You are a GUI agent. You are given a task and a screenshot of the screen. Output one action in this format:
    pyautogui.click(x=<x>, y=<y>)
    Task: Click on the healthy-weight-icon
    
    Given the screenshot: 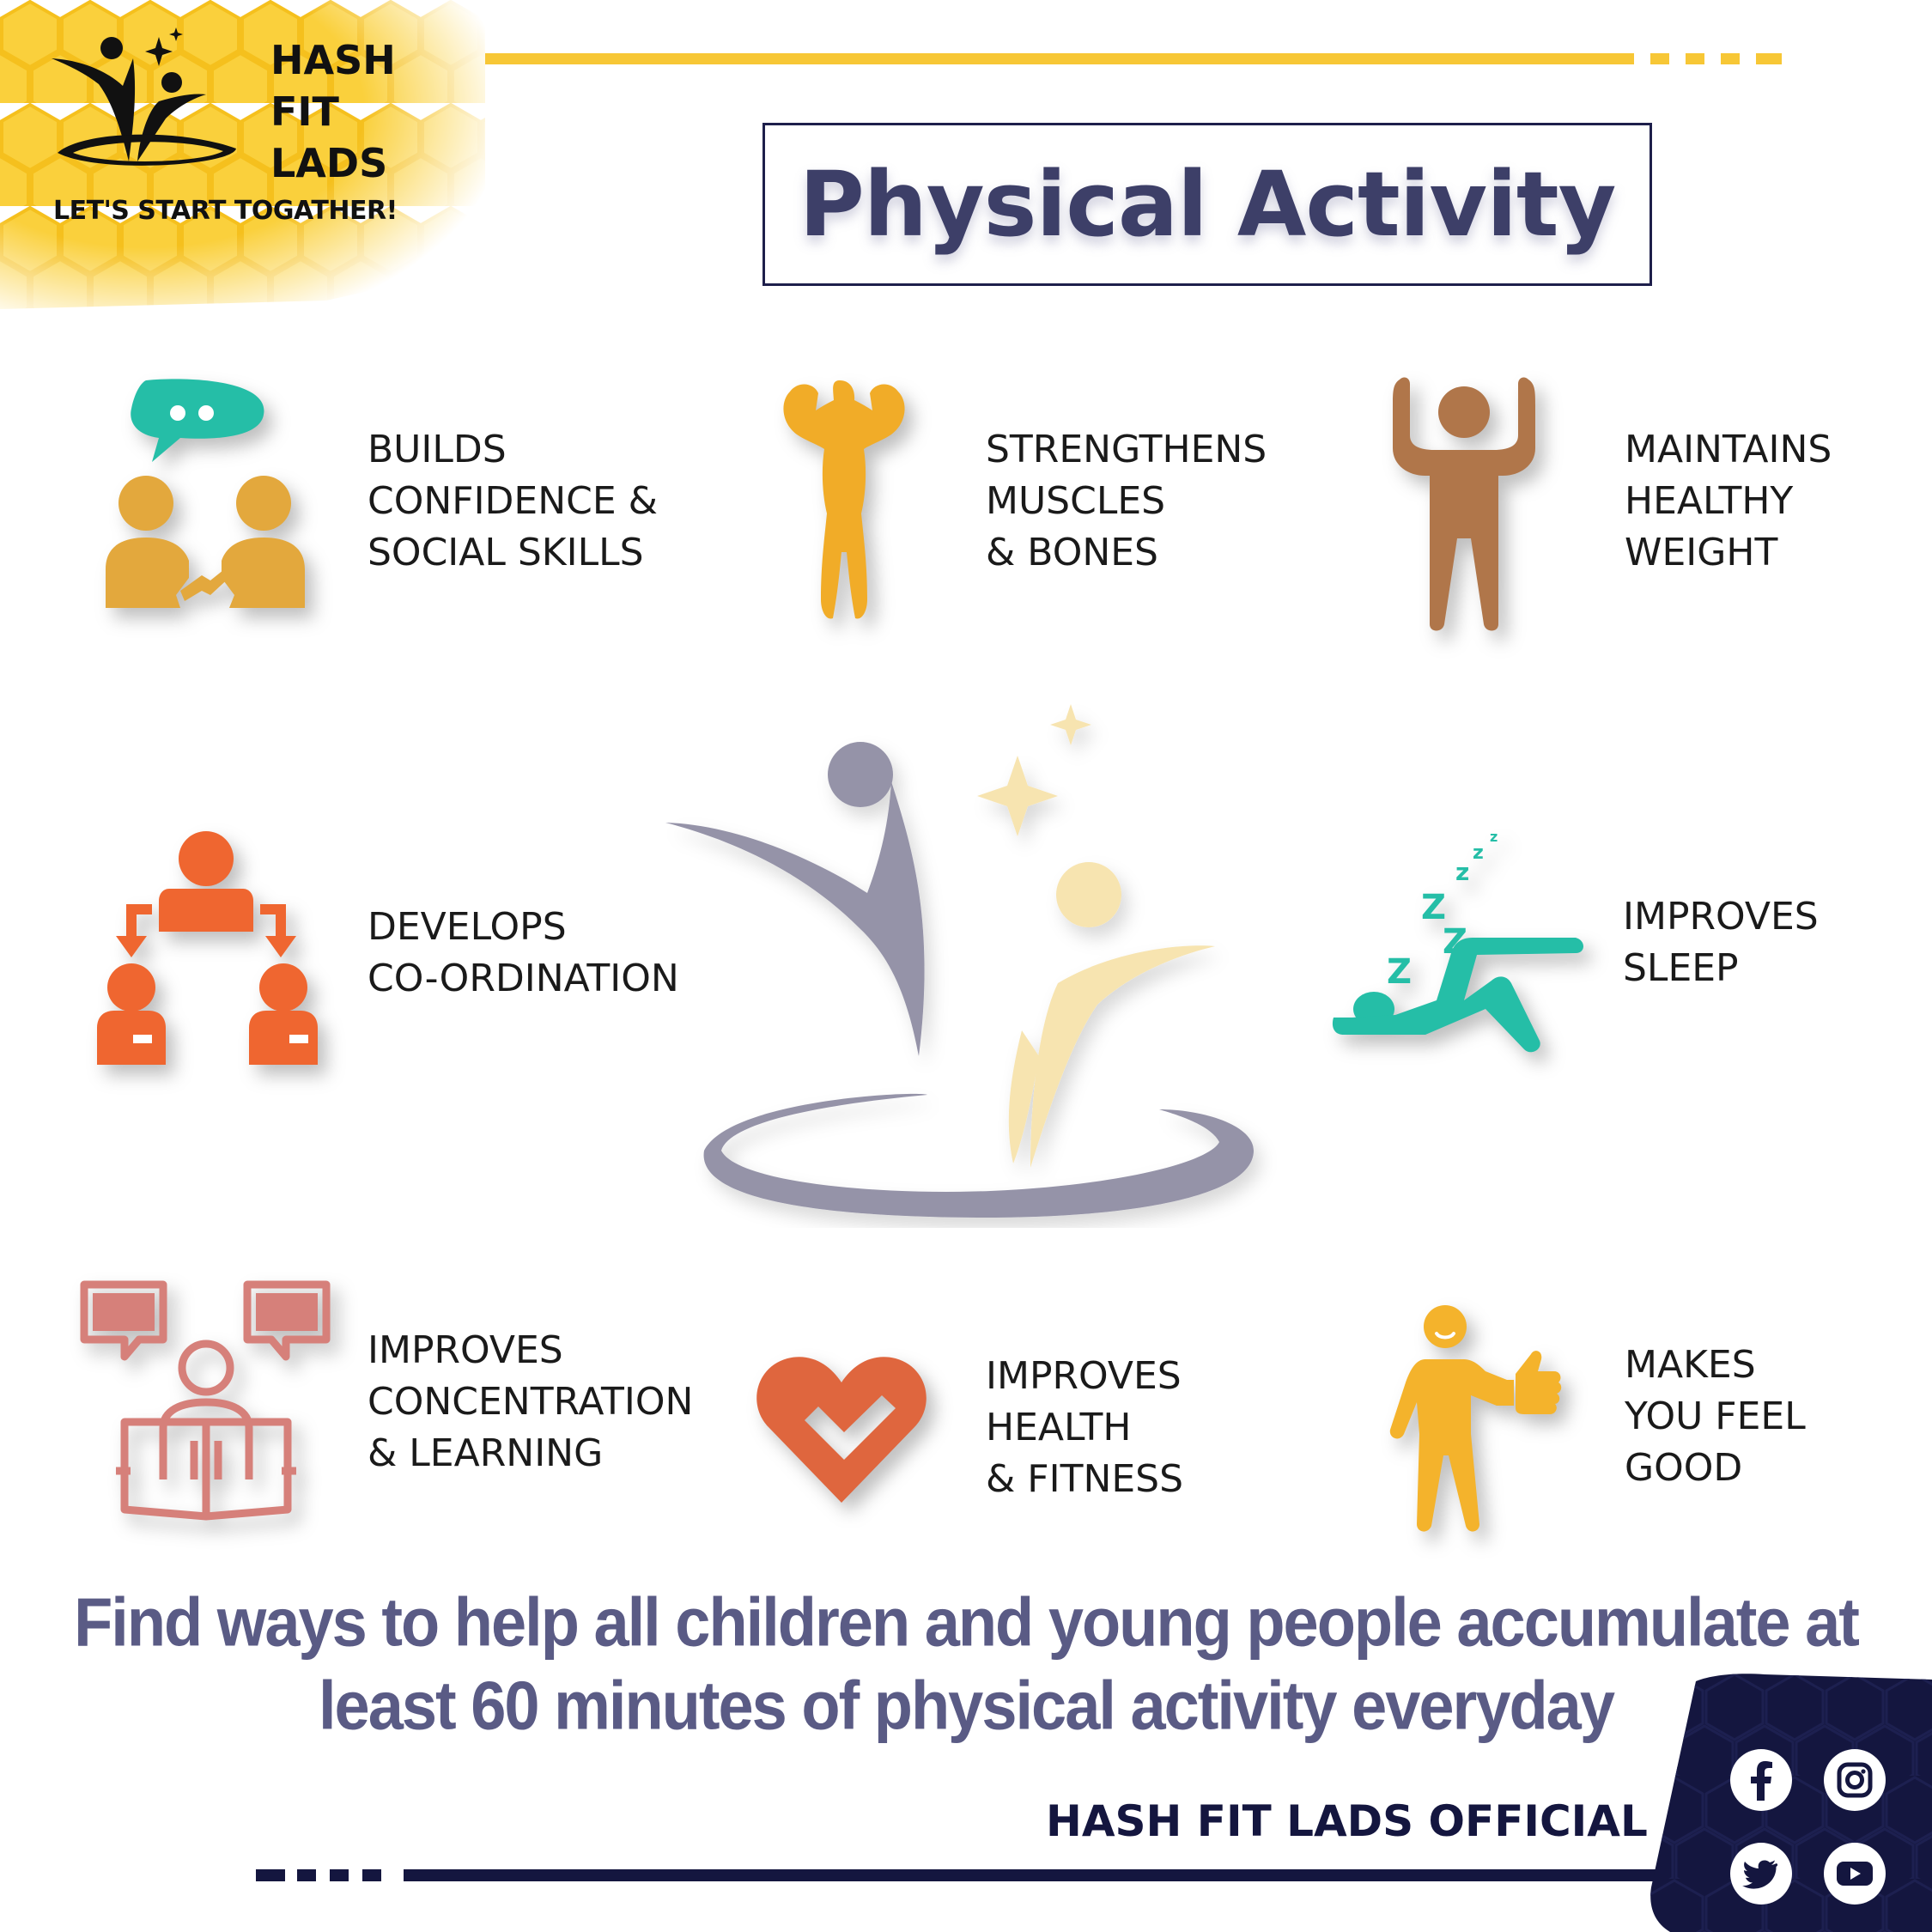 What is the action you would take?
    pyautogui.click(x=1464, y=504)
    